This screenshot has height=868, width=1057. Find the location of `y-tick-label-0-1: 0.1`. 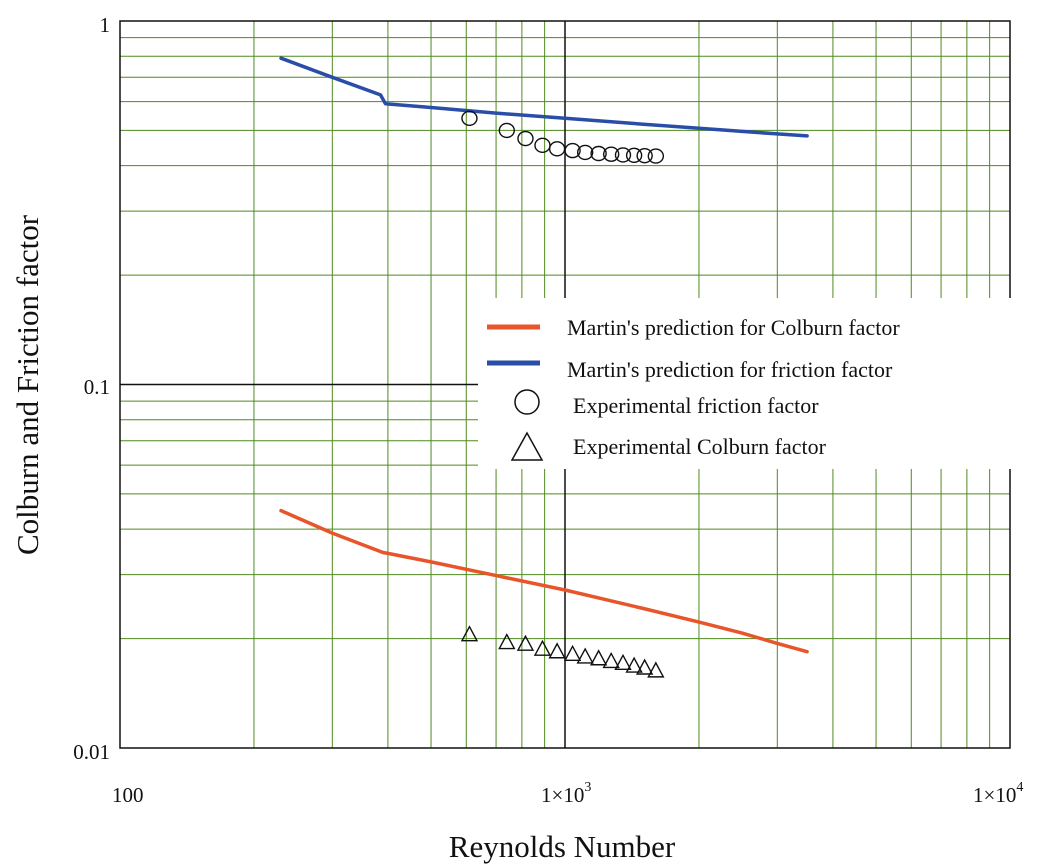

y-tick-label-0-1: 0.1 is located at coordinates (97, 387).